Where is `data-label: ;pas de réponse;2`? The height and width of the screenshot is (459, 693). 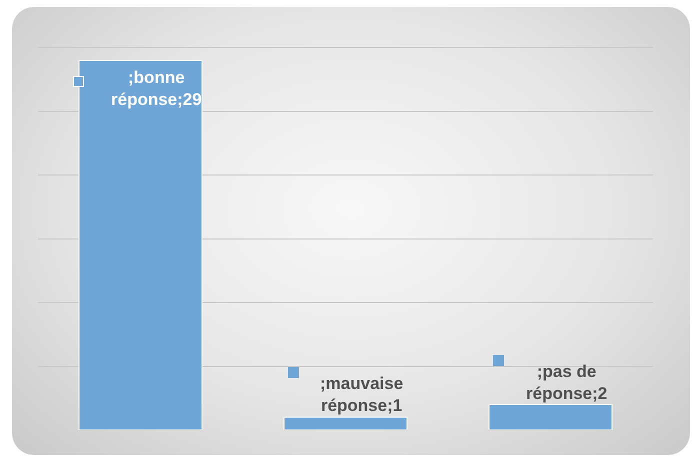 data-label: ;pas de réponse;2 is located at coordinates (567, 383).